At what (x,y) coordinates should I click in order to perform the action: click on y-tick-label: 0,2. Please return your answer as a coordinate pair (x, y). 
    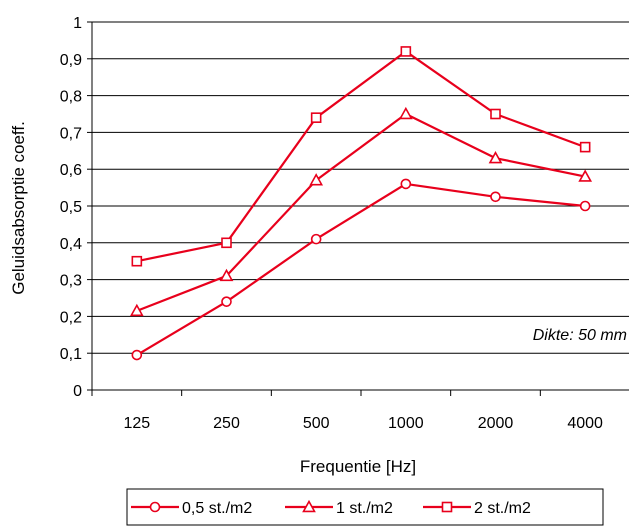
    Looking at the image, I should click on (71, 317).